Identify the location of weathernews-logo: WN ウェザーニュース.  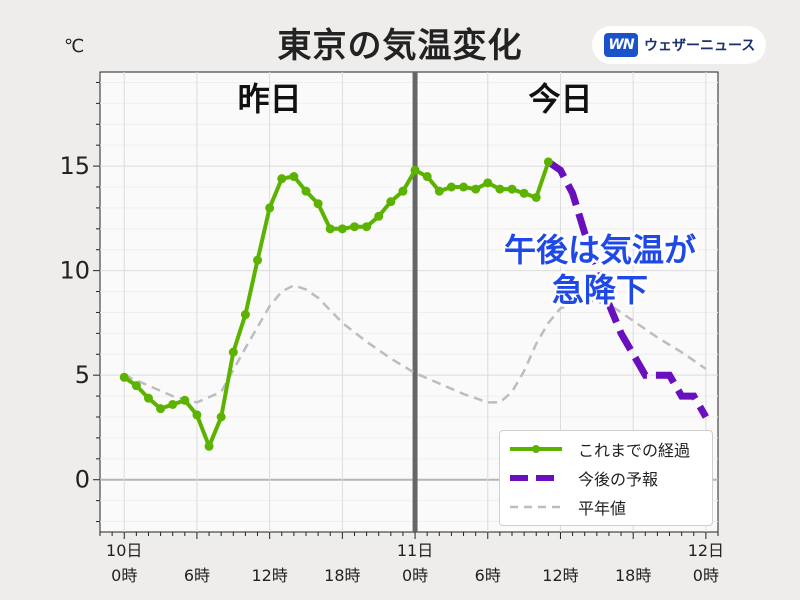
(679, 45).